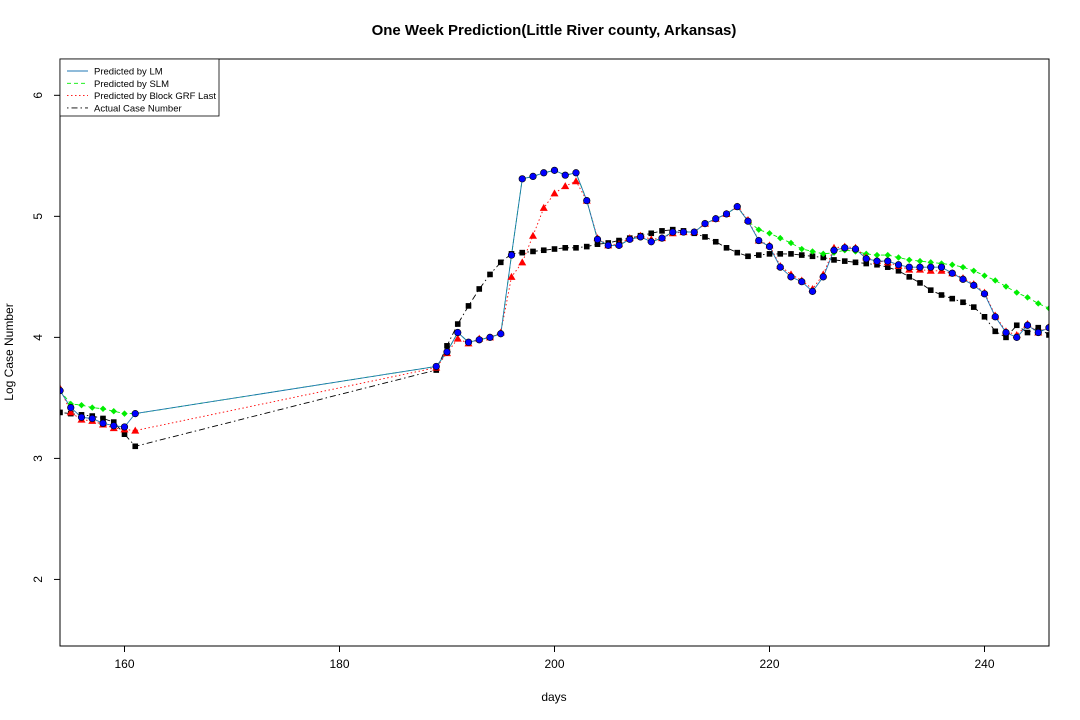 This screenshot has width=1080, height=720. Describe the element at coordinates (553, 697) in the screenshot. I see `x-axis-label: days` at that location.